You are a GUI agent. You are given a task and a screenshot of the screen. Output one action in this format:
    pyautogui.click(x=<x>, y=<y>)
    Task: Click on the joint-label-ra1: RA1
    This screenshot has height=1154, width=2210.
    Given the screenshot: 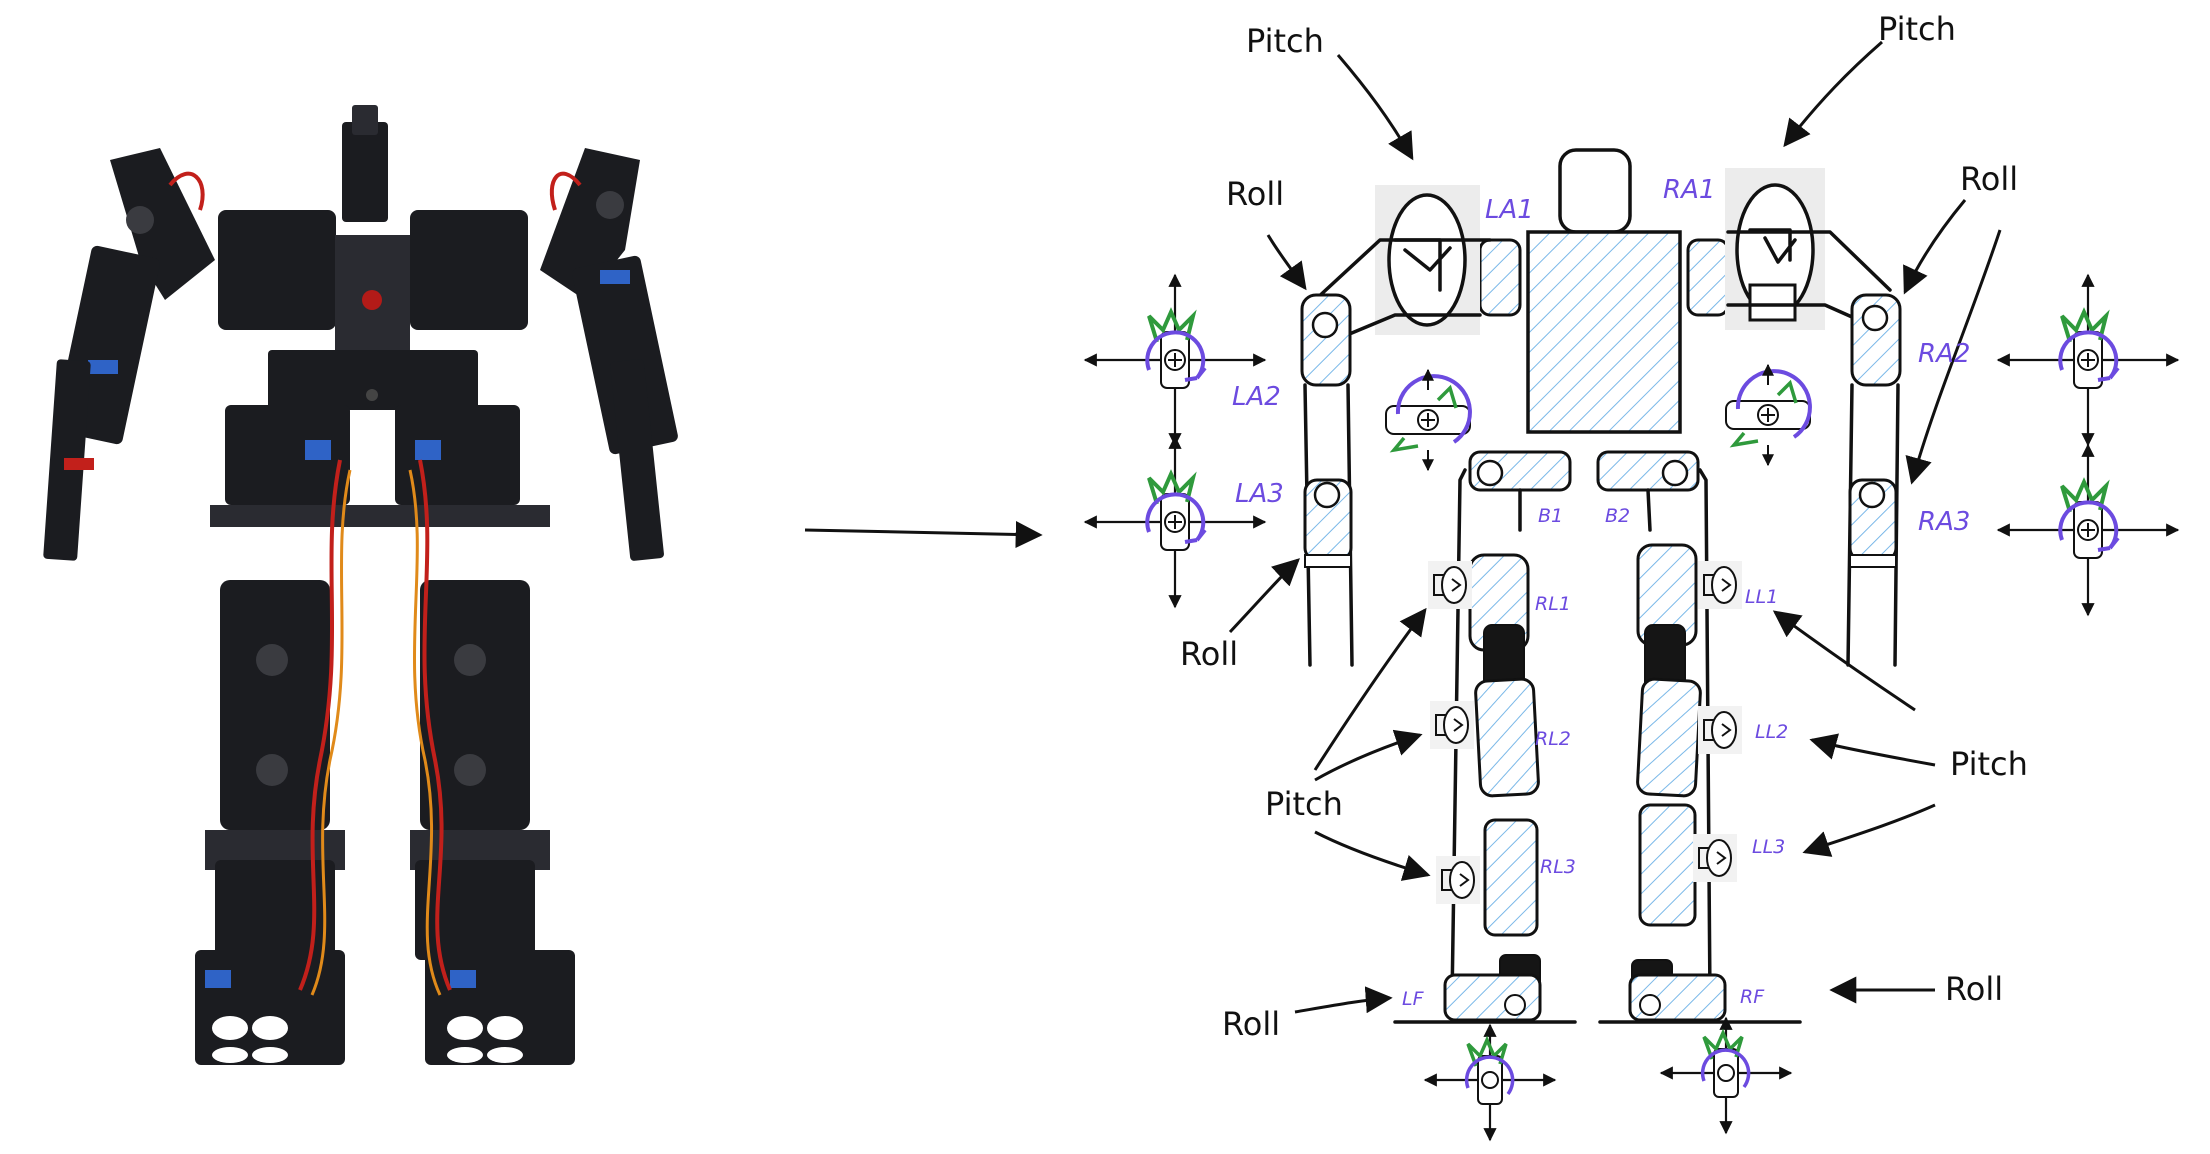 What is the action you would take?
    pyautogui.click(x=1689, y=190)
    